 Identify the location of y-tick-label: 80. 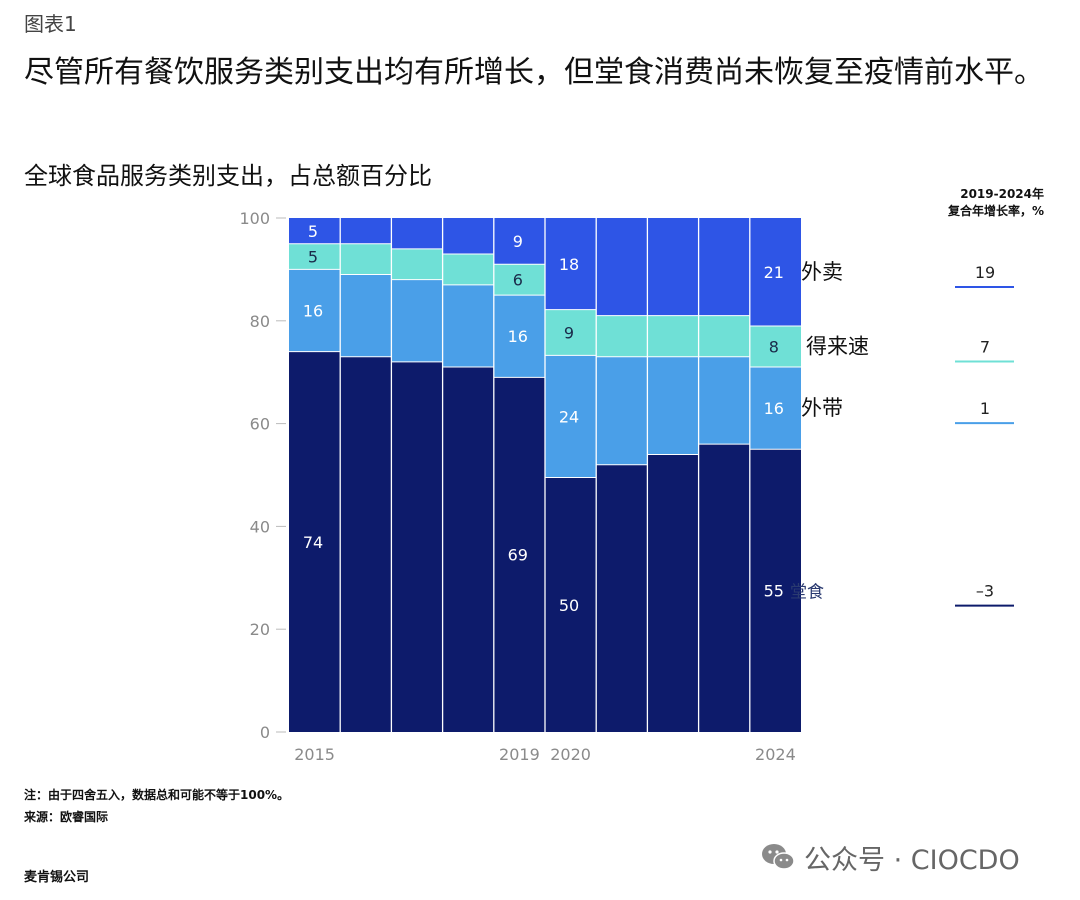
(260, 321).